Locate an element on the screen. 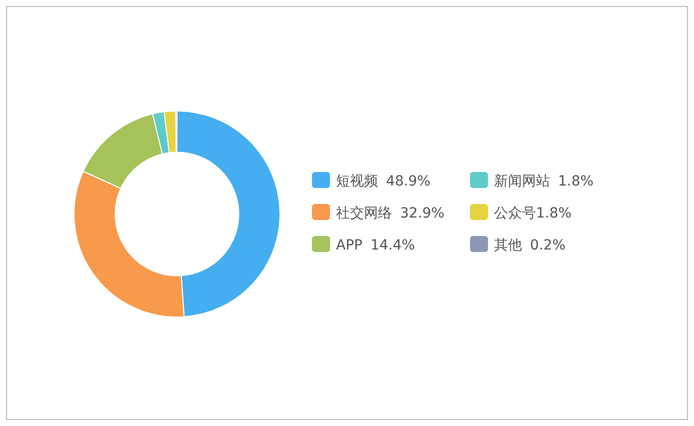 The image size is (694, 426). legend-label: 新闻网站 is located at coordinates (522, 182).